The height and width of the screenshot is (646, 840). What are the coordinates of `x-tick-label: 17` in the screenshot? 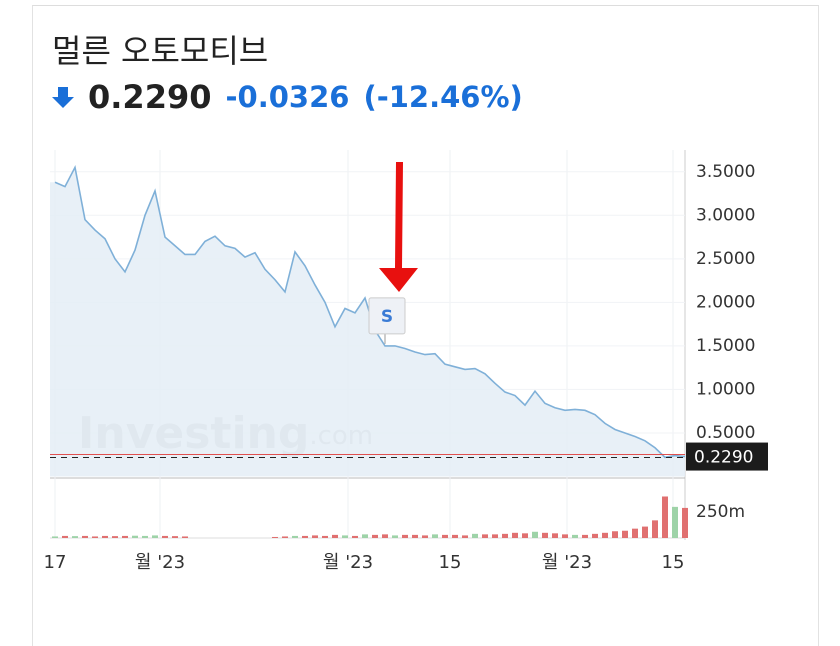 It's located at (55, 562).